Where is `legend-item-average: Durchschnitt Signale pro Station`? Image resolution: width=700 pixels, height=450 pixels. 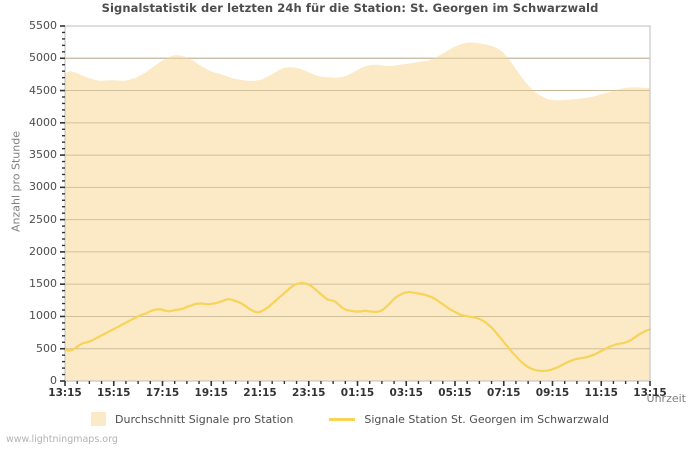 legend-item-average: Durchschnitt Signale pro Station is located at coordinates (192, 419).